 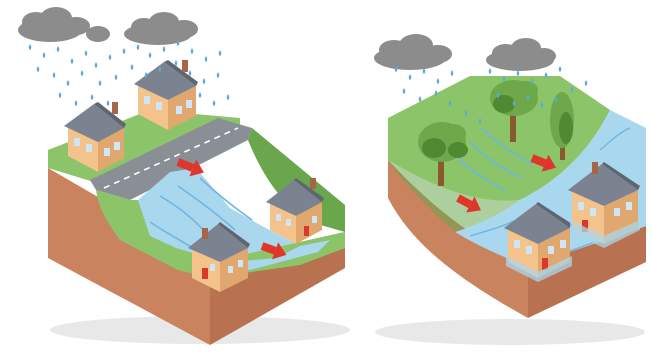 What do you see at coordinates (171, 158) in the screenshot?
I see `left-road-line` at bounding box center [171, 158].